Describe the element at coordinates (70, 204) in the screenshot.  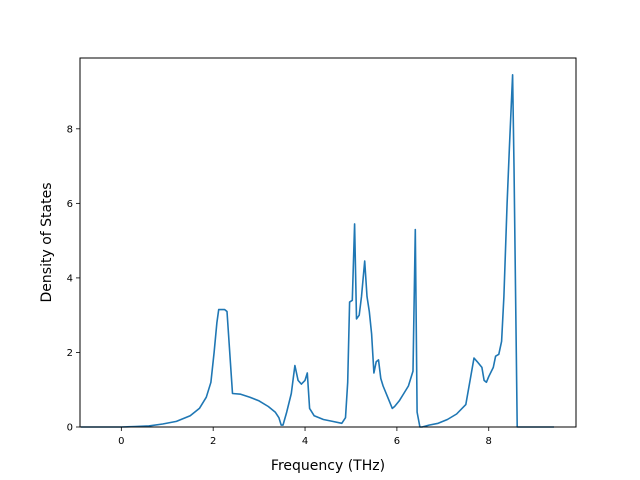
I see `y-tick-label: 6` at that location.